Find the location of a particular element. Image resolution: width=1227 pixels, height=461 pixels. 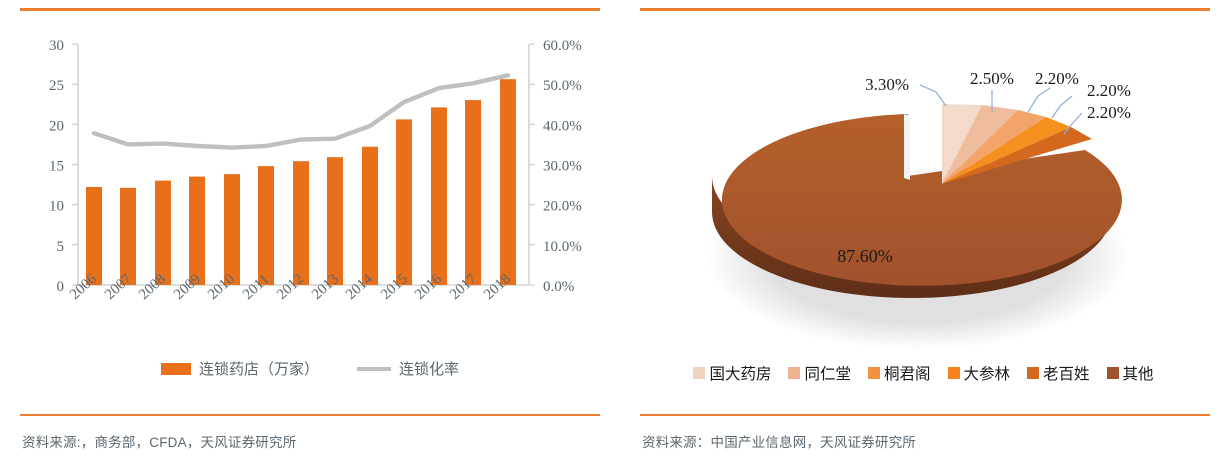

pie-value-label-tongjunge: 2.20% is located at coordinates (1057, 78).